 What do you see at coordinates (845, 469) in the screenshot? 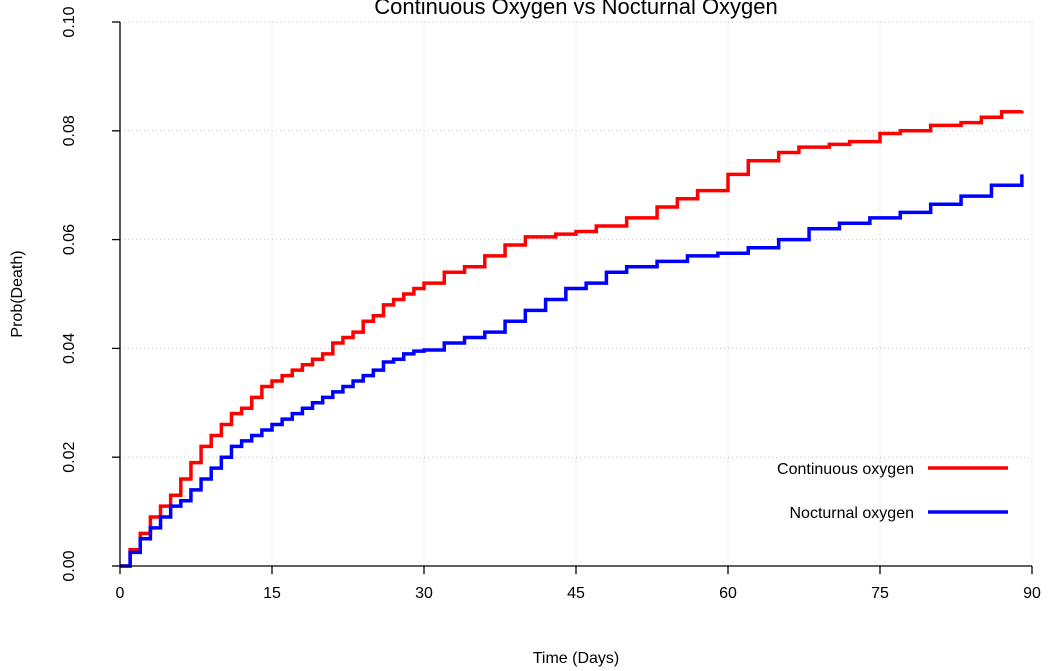
I see `legend-label-continuous-oxygen: Continuous oxygen` at bounding box center [845, 469].